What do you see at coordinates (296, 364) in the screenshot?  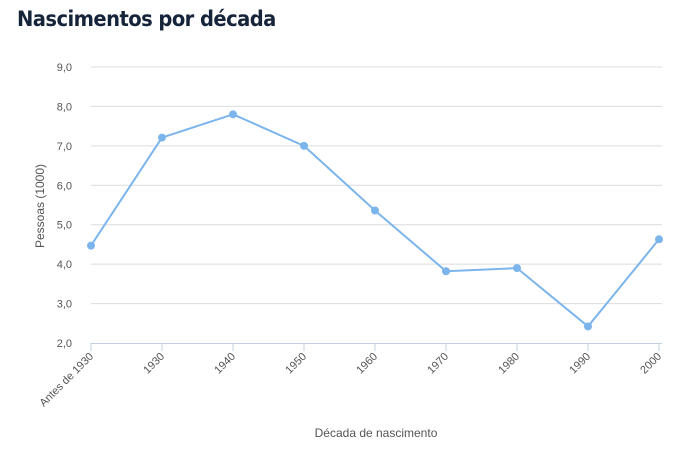 I see `x-tick-label: 1950` at bounding box center [296, 364].